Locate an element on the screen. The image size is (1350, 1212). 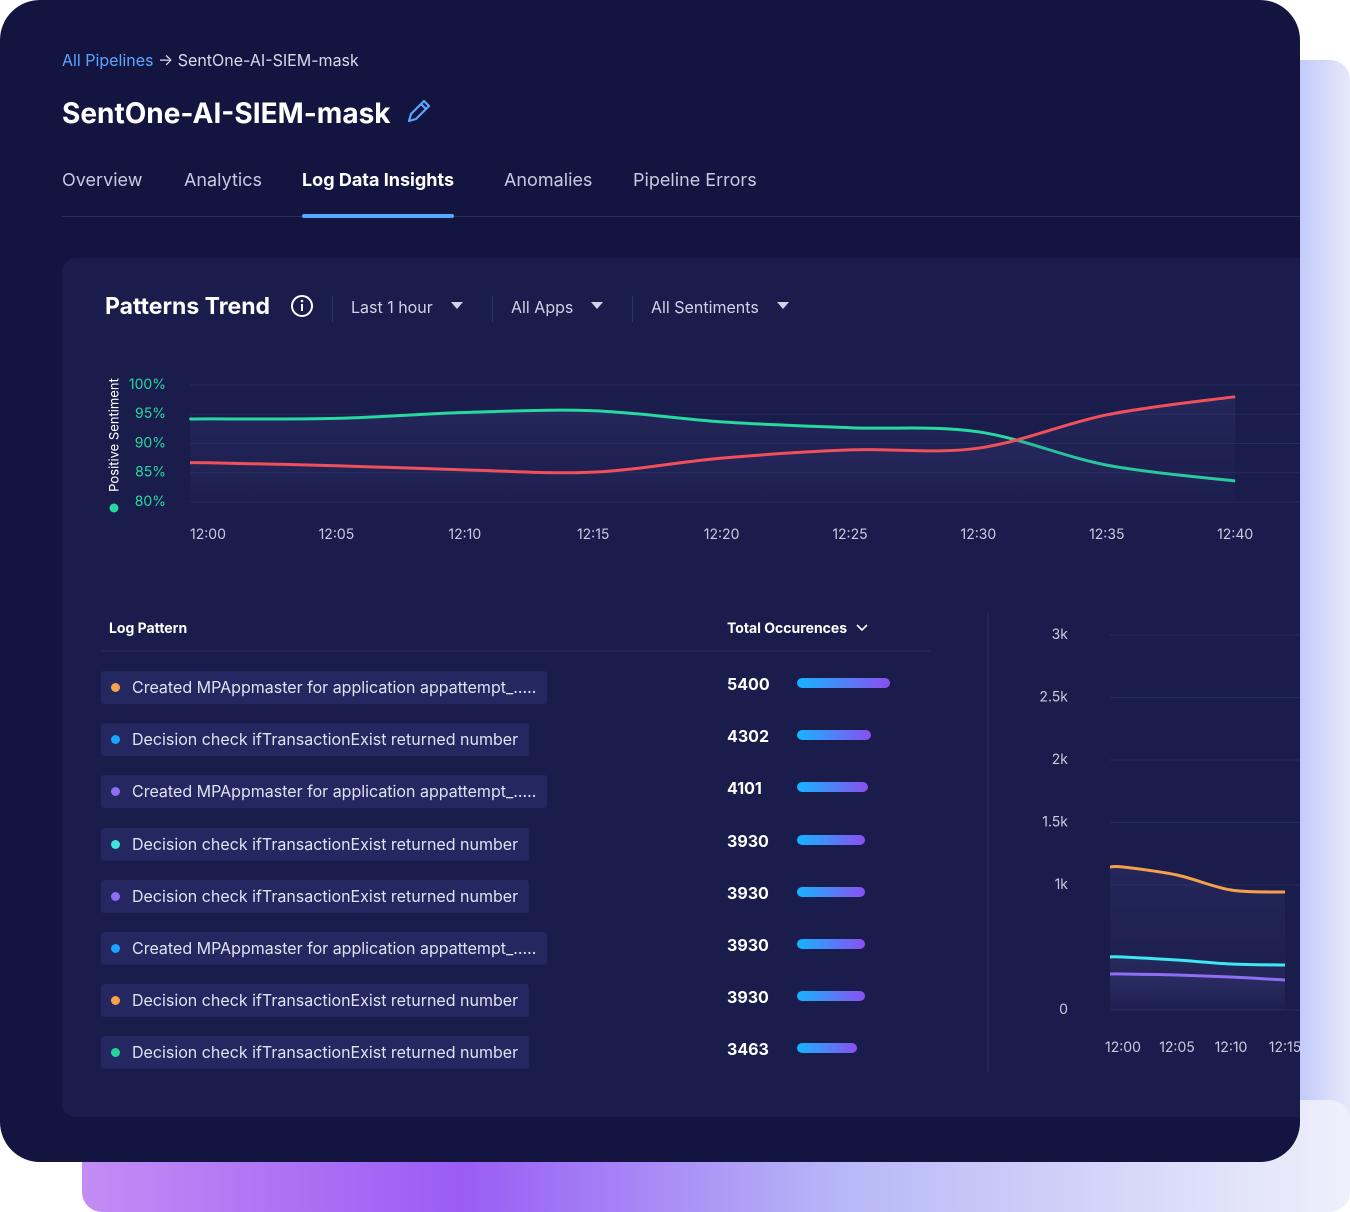
y-axis-label: Positive Sentiment is located at coordinates (115, 435).